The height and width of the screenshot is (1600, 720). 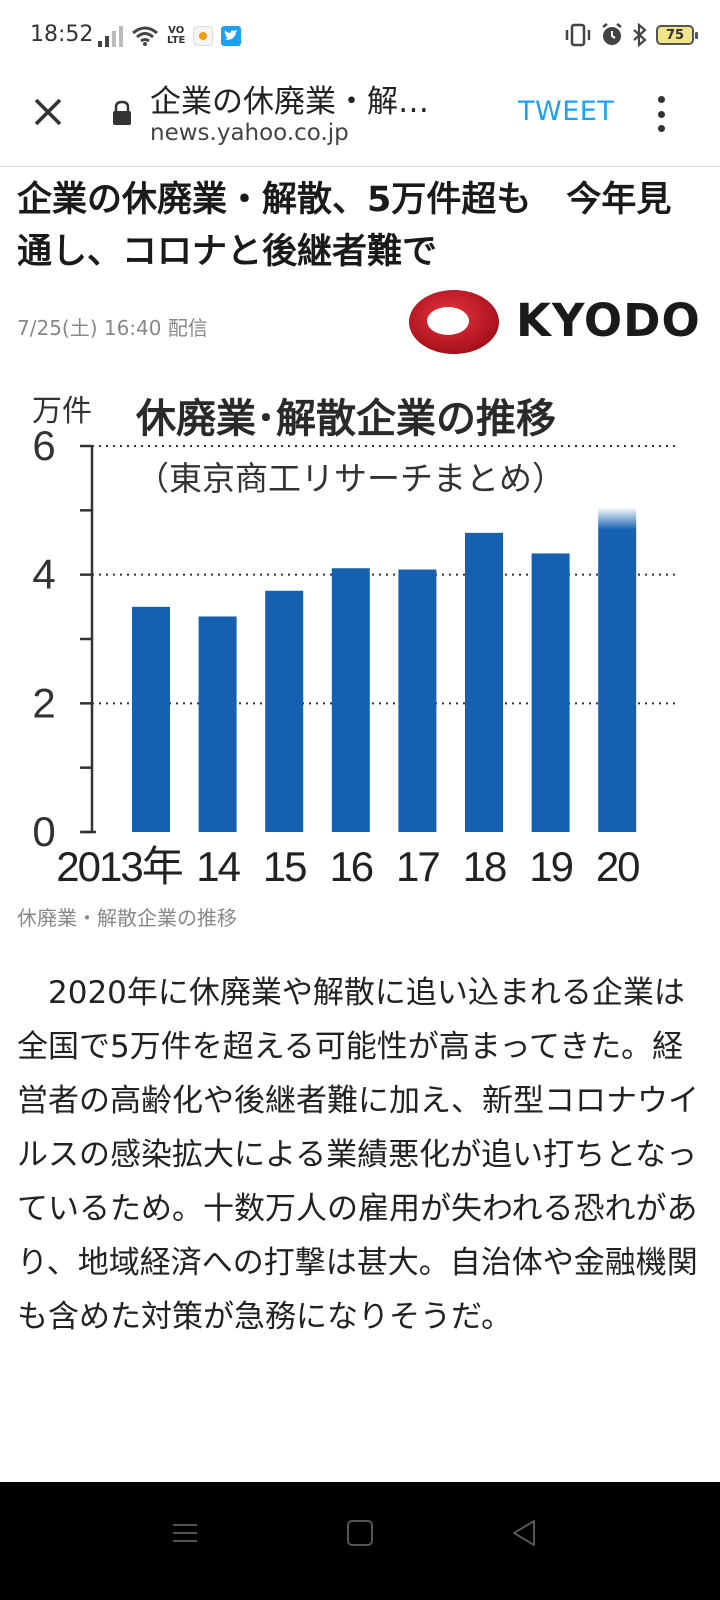 I want to click on tweet-button: TWEET, so click(x=566, y=111).